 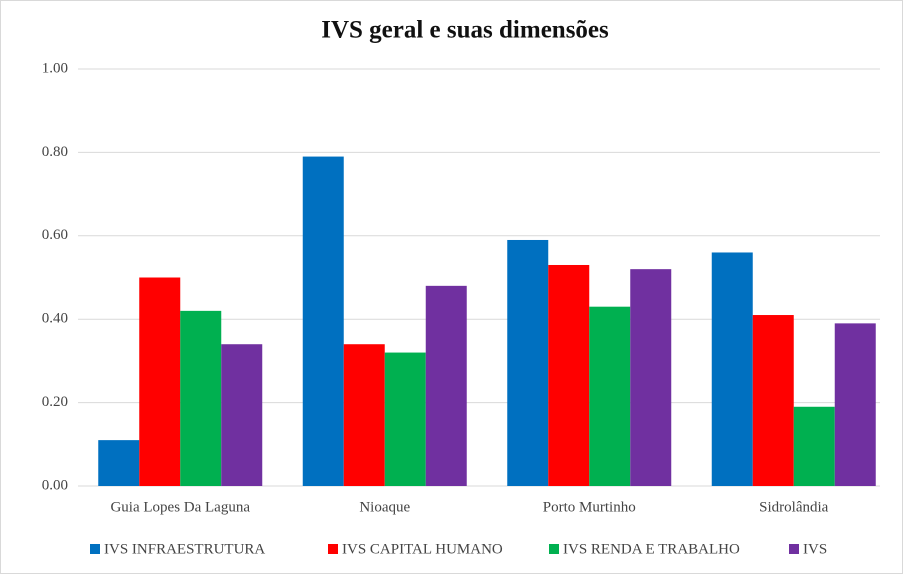 I want to click on legend-label: IVS, so click(x=815, y=549).